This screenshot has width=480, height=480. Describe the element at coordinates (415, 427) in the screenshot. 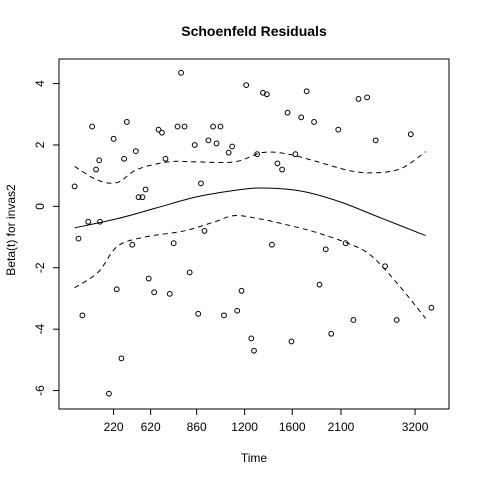

I see `x-tick-label: 3200` at that location.